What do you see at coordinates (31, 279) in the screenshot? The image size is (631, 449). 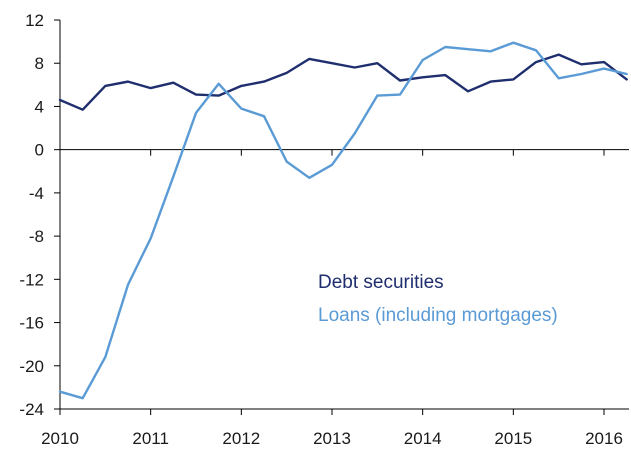 I see `y-tick-label: -12` at bounding box center [31, 279].